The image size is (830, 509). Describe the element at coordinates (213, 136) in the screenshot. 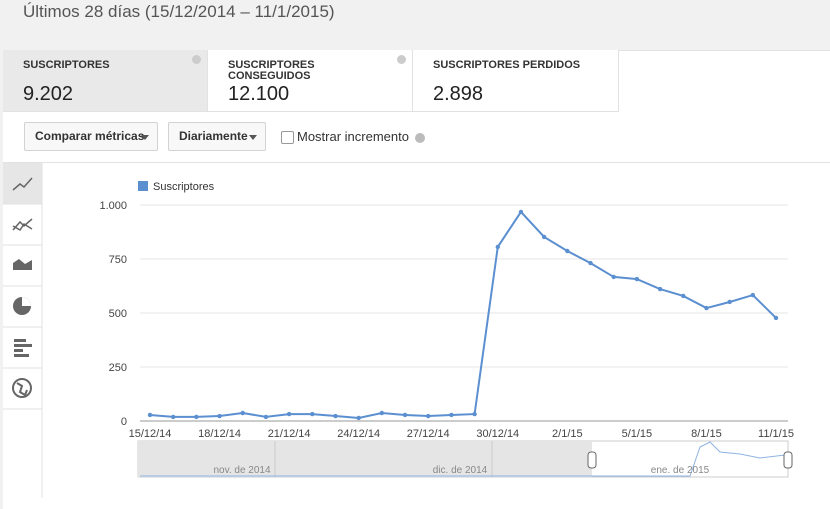

I see `button-label: Diariamente` at that location.